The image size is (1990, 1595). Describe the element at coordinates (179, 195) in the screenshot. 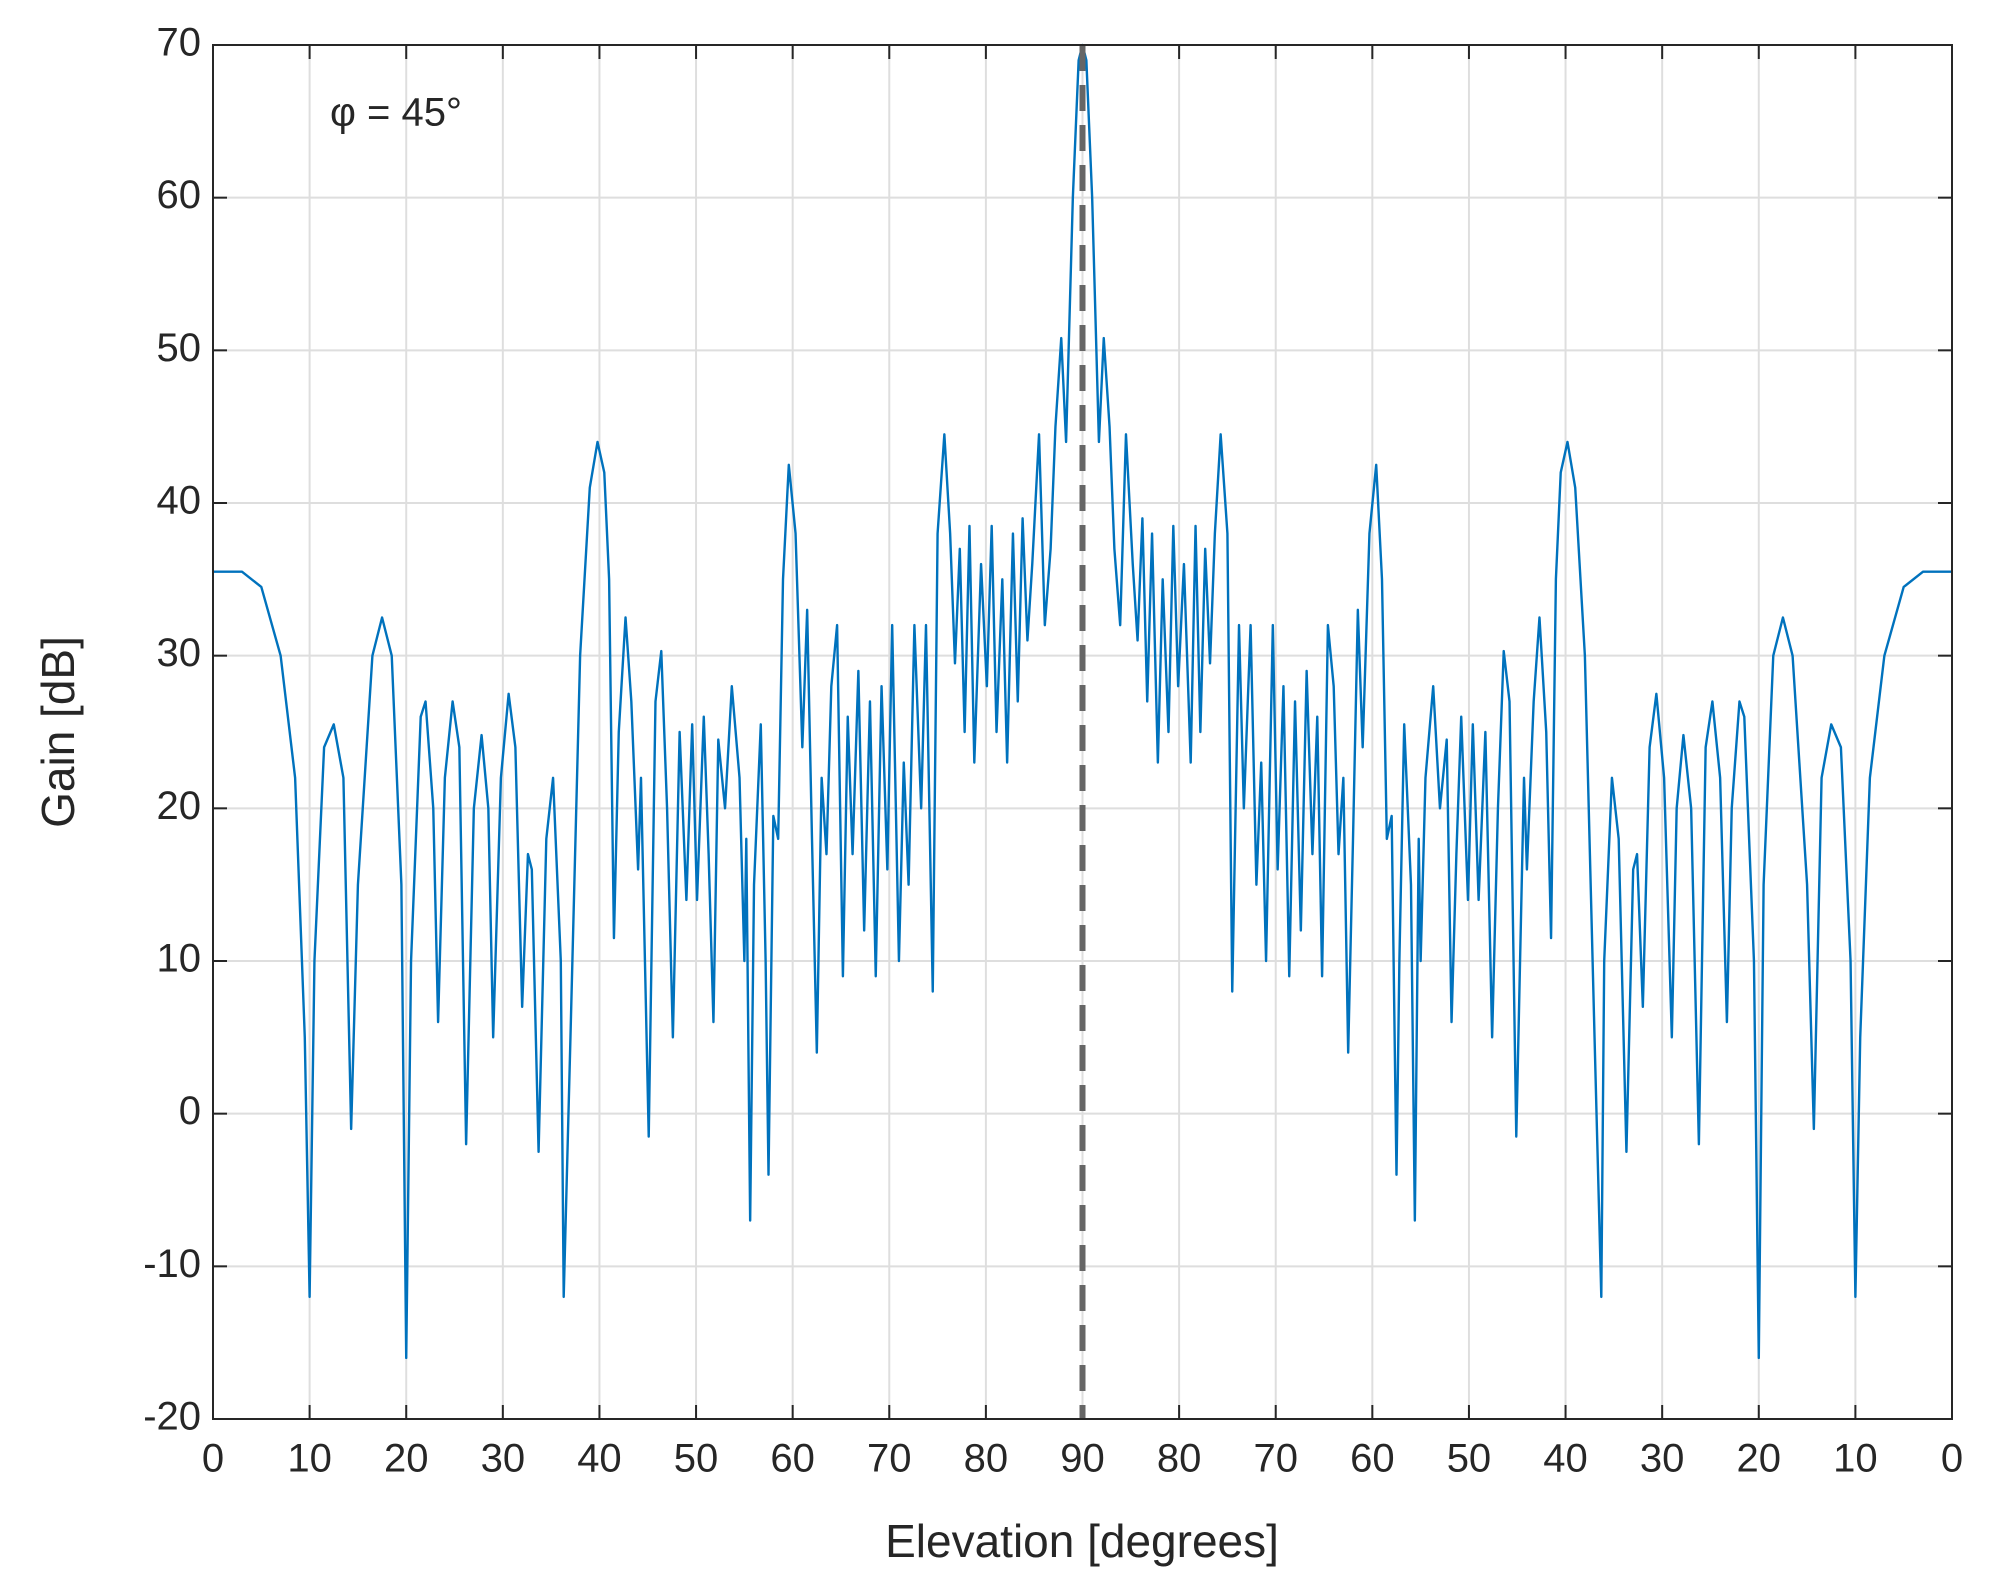

I see `y-tick-label: 60` at that location.